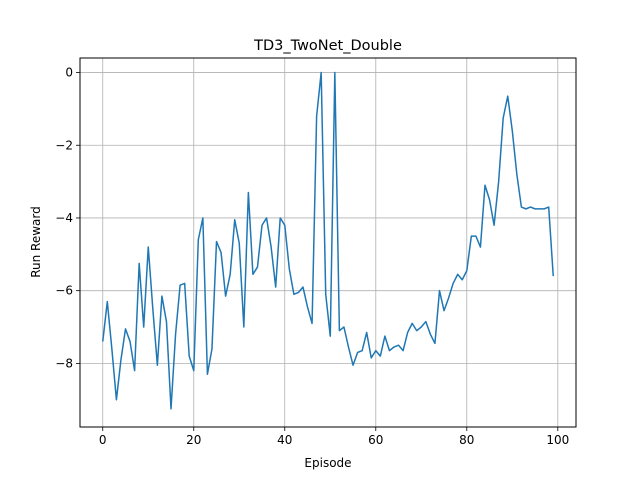  What do you see at coordinates (193, 440) in the screenshot?
I see `x-tick-label: 20` at bounding box center [193, 440].